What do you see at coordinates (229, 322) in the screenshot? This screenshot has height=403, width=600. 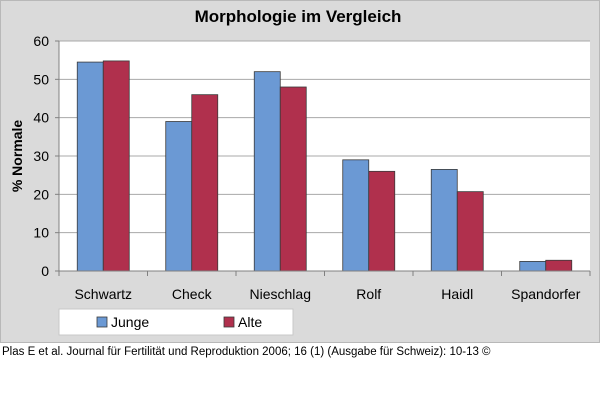 I see `legend-swatch-alte` at bounding box center [229, 322].